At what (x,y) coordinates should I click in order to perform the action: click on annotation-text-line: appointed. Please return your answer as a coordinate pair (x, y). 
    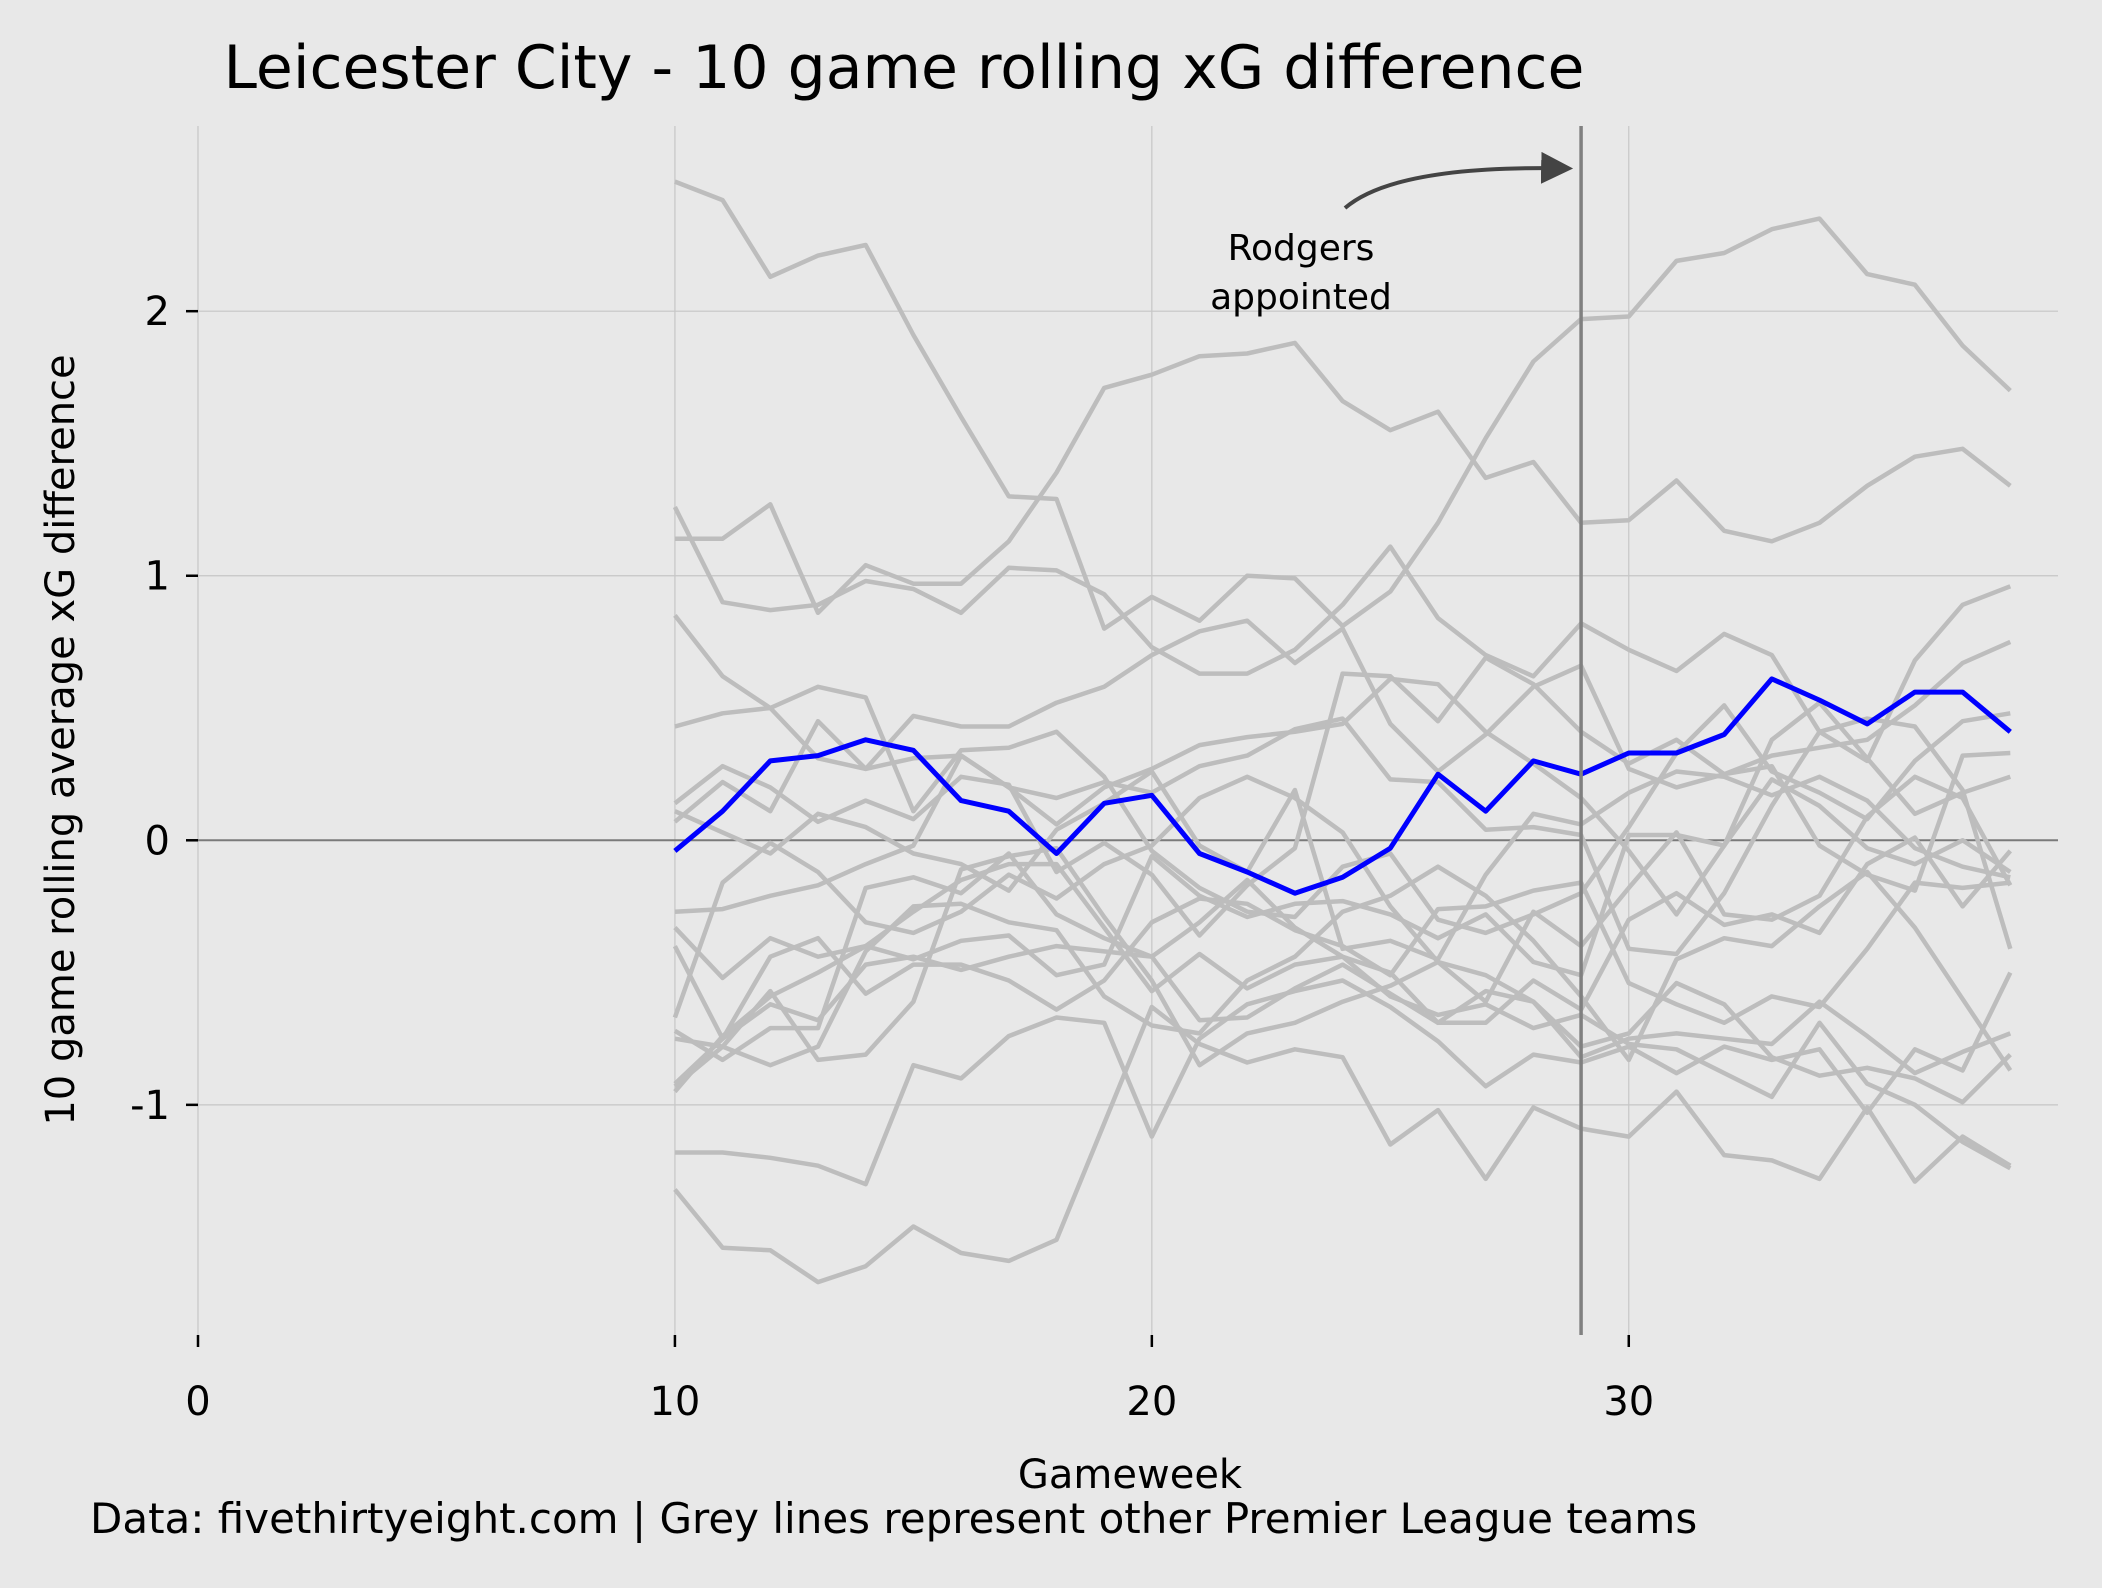
    Looking at the image, I should click on (1301, 297).